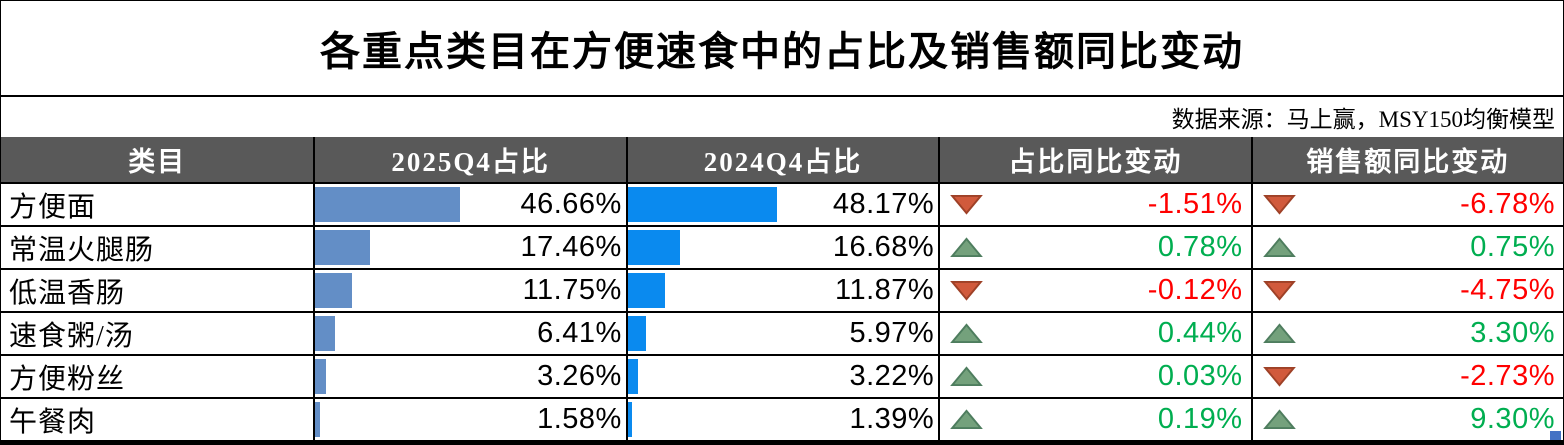 This screenshot has width=1564, height=445. I want to click on category-cell: 方便粉丝, so click(157, 376).